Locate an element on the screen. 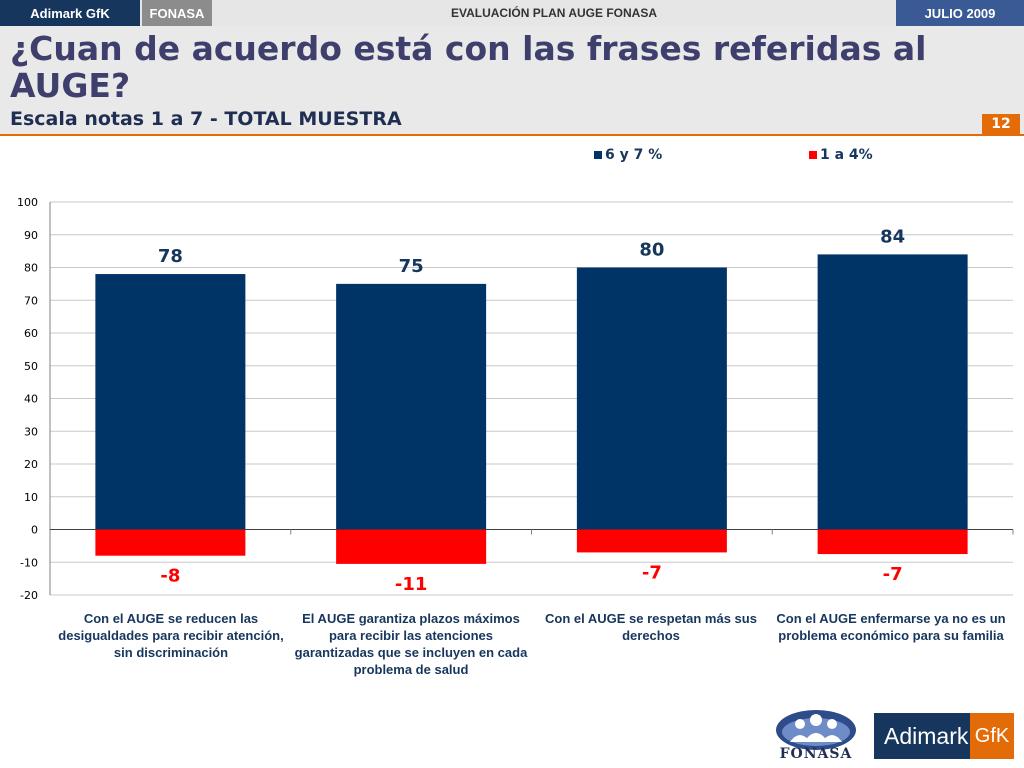 The width and height of the screenshot is (1024, 768). fonasa-logo-icon is located at coordinates (816, 730).